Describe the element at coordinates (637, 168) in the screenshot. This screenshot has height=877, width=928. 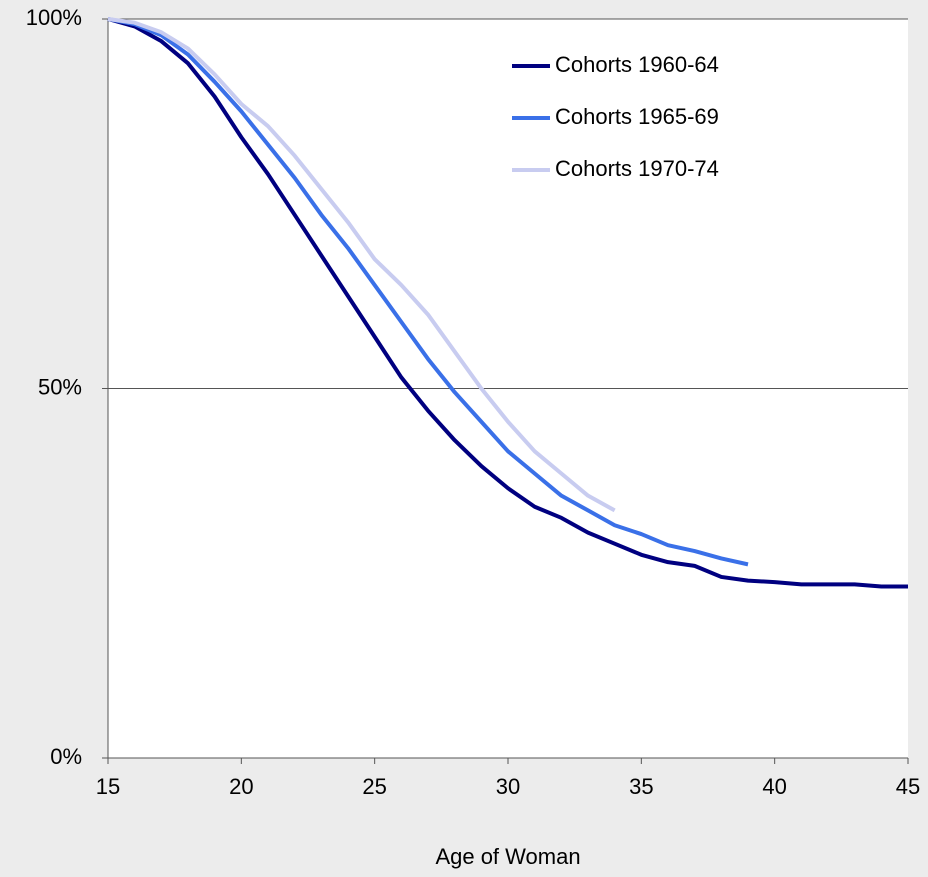
I see `legend-label: Cohorts 1970-74` at that location.